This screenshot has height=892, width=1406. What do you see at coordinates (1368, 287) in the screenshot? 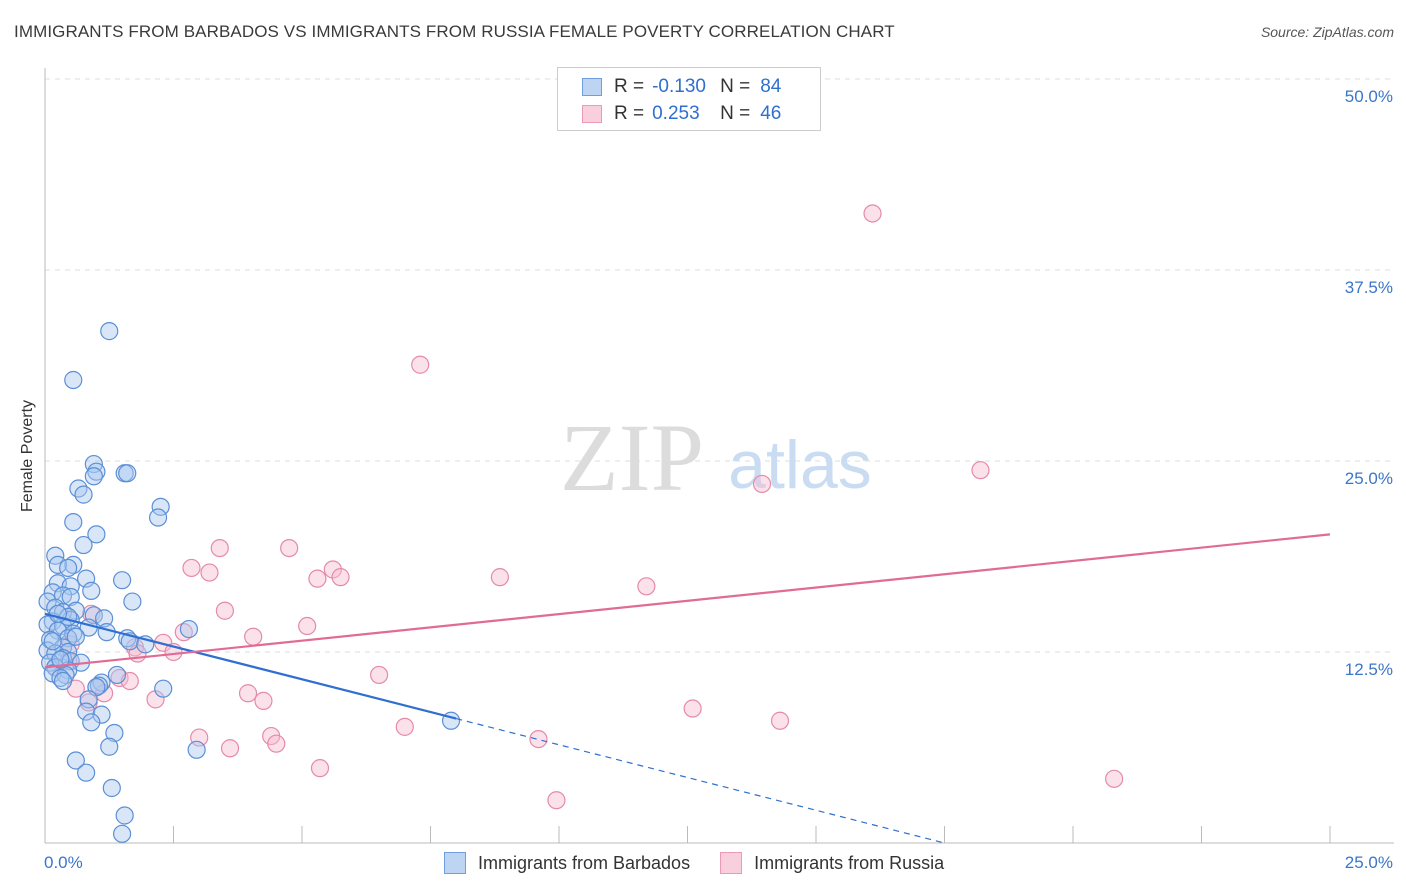
I see `y-tick-label: 37.5%` at bounding box center [1368, 287].